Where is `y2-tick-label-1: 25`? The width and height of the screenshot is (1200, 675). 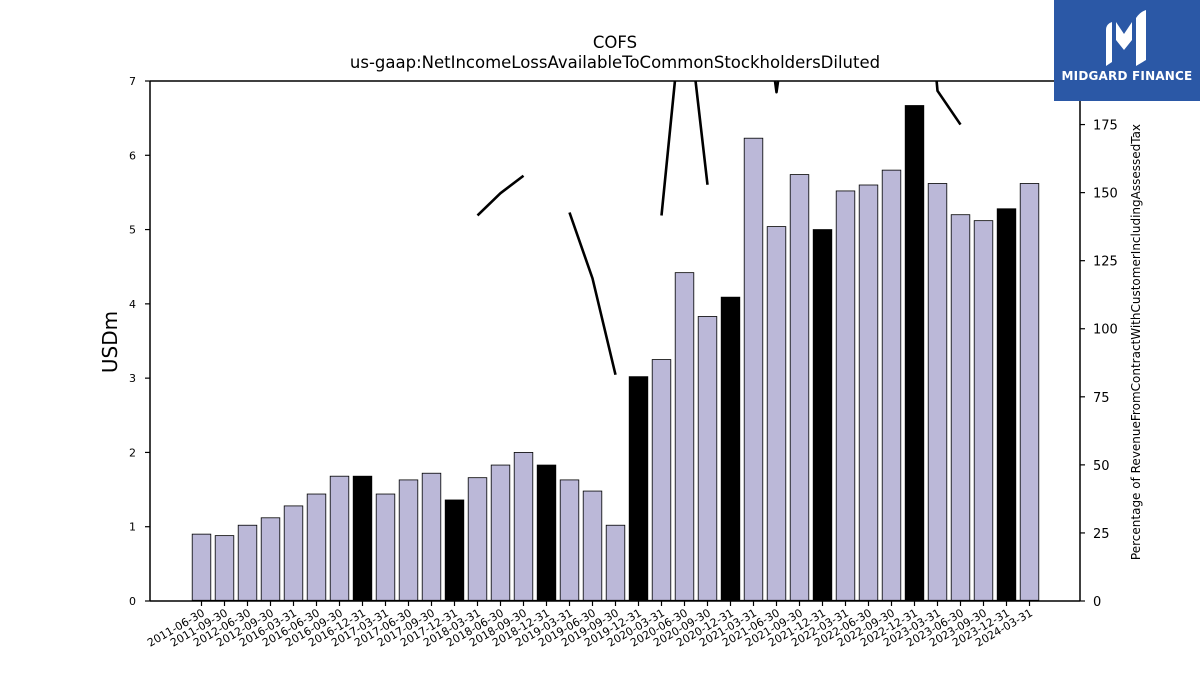 y2-tick-label-1: 25 is located at coordinates (1101, 534).